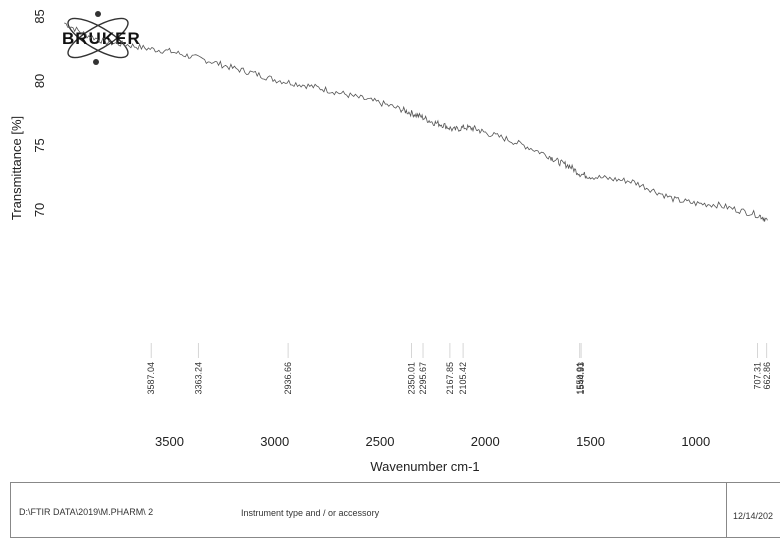  What do you see at coordinates (96, 62) in the screenshot?
I see `logo-dot-bottom` at bounding box center [96, 62].